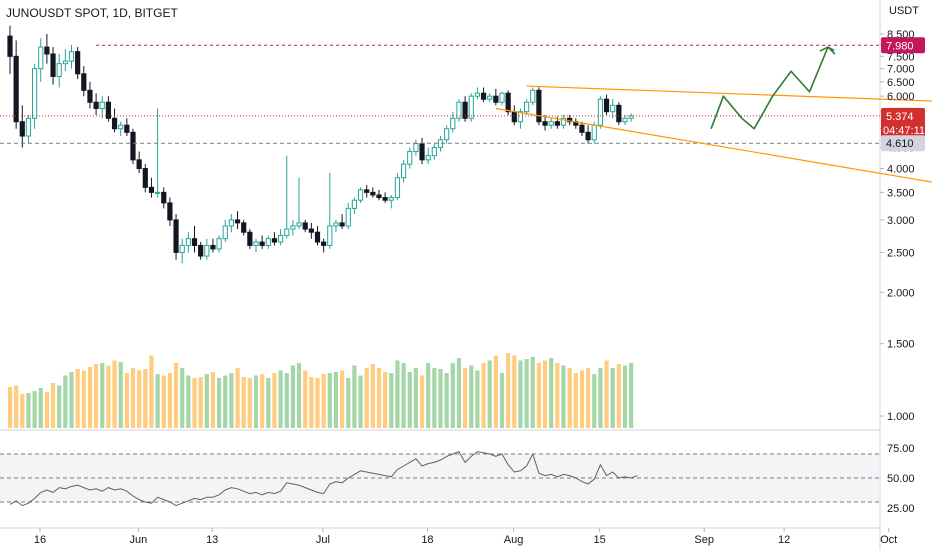 The image size is (932, 550). I want to click on time-tick-label: 13, so click(212, 540).